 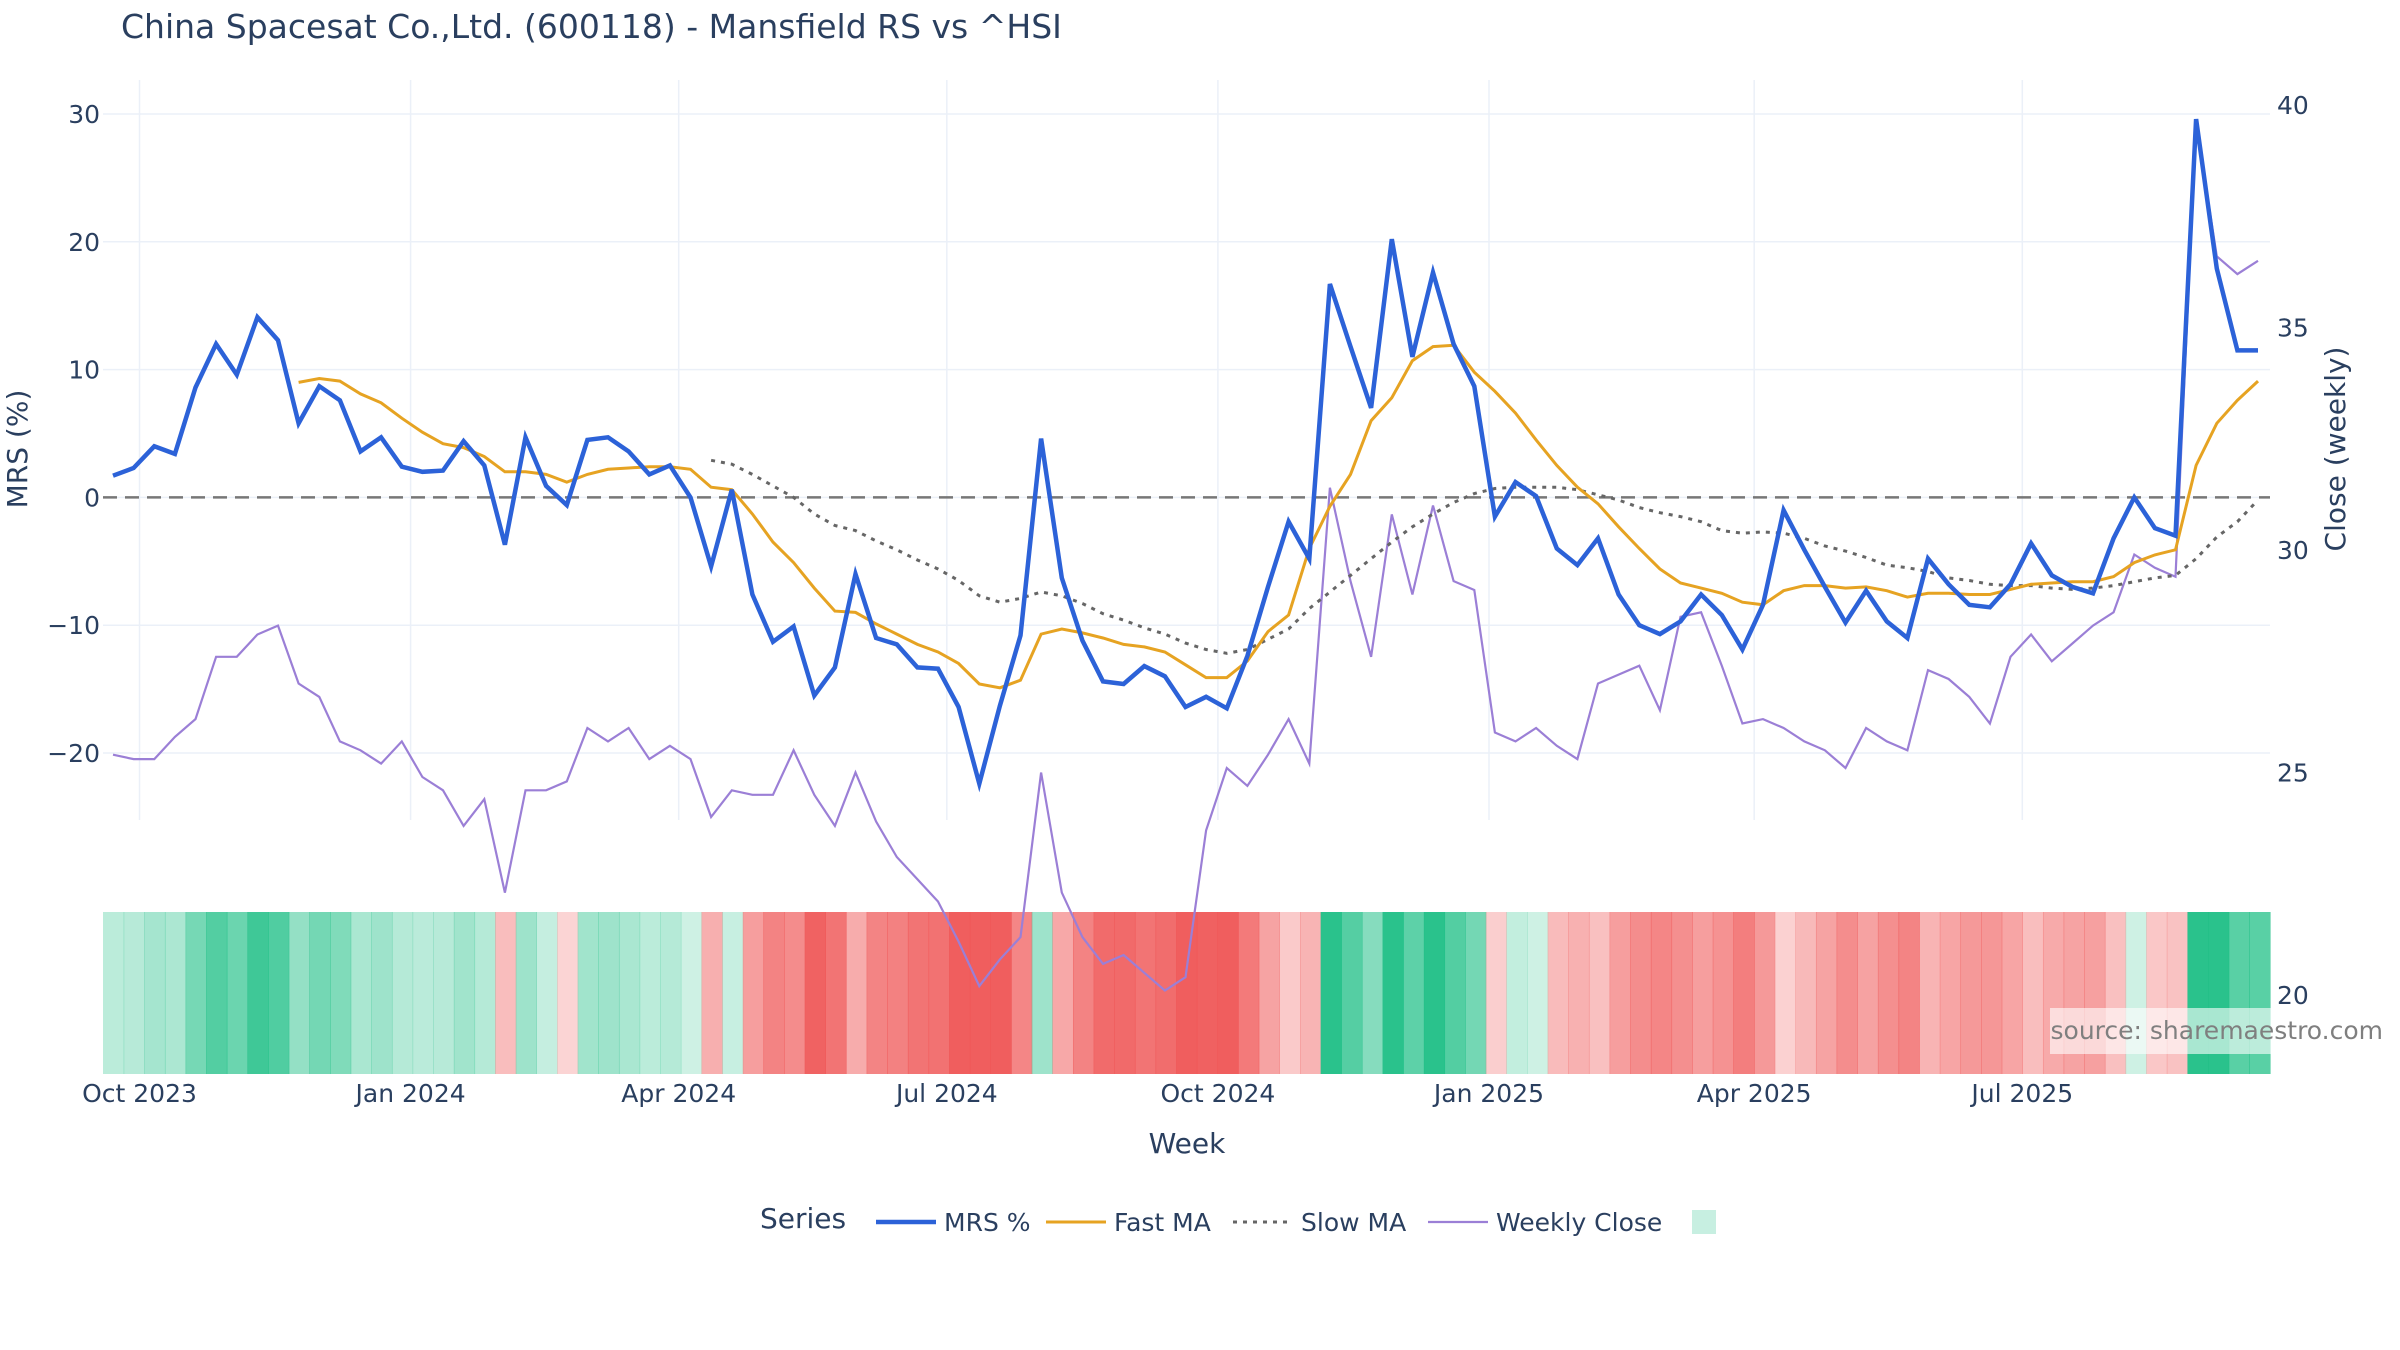 I want to click on y-tick-label: −20, so click(x=73, y=753).